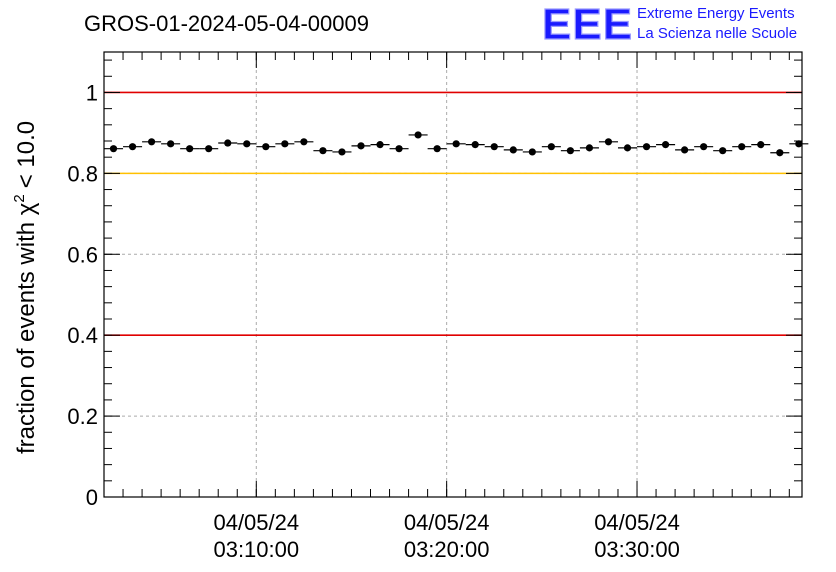 This screenshot has width=836, height=572. What do you see at coordinates (82, 335) in the screenshot?
I see `y-tick-label: 0.4` at bounding box center [82, 335].